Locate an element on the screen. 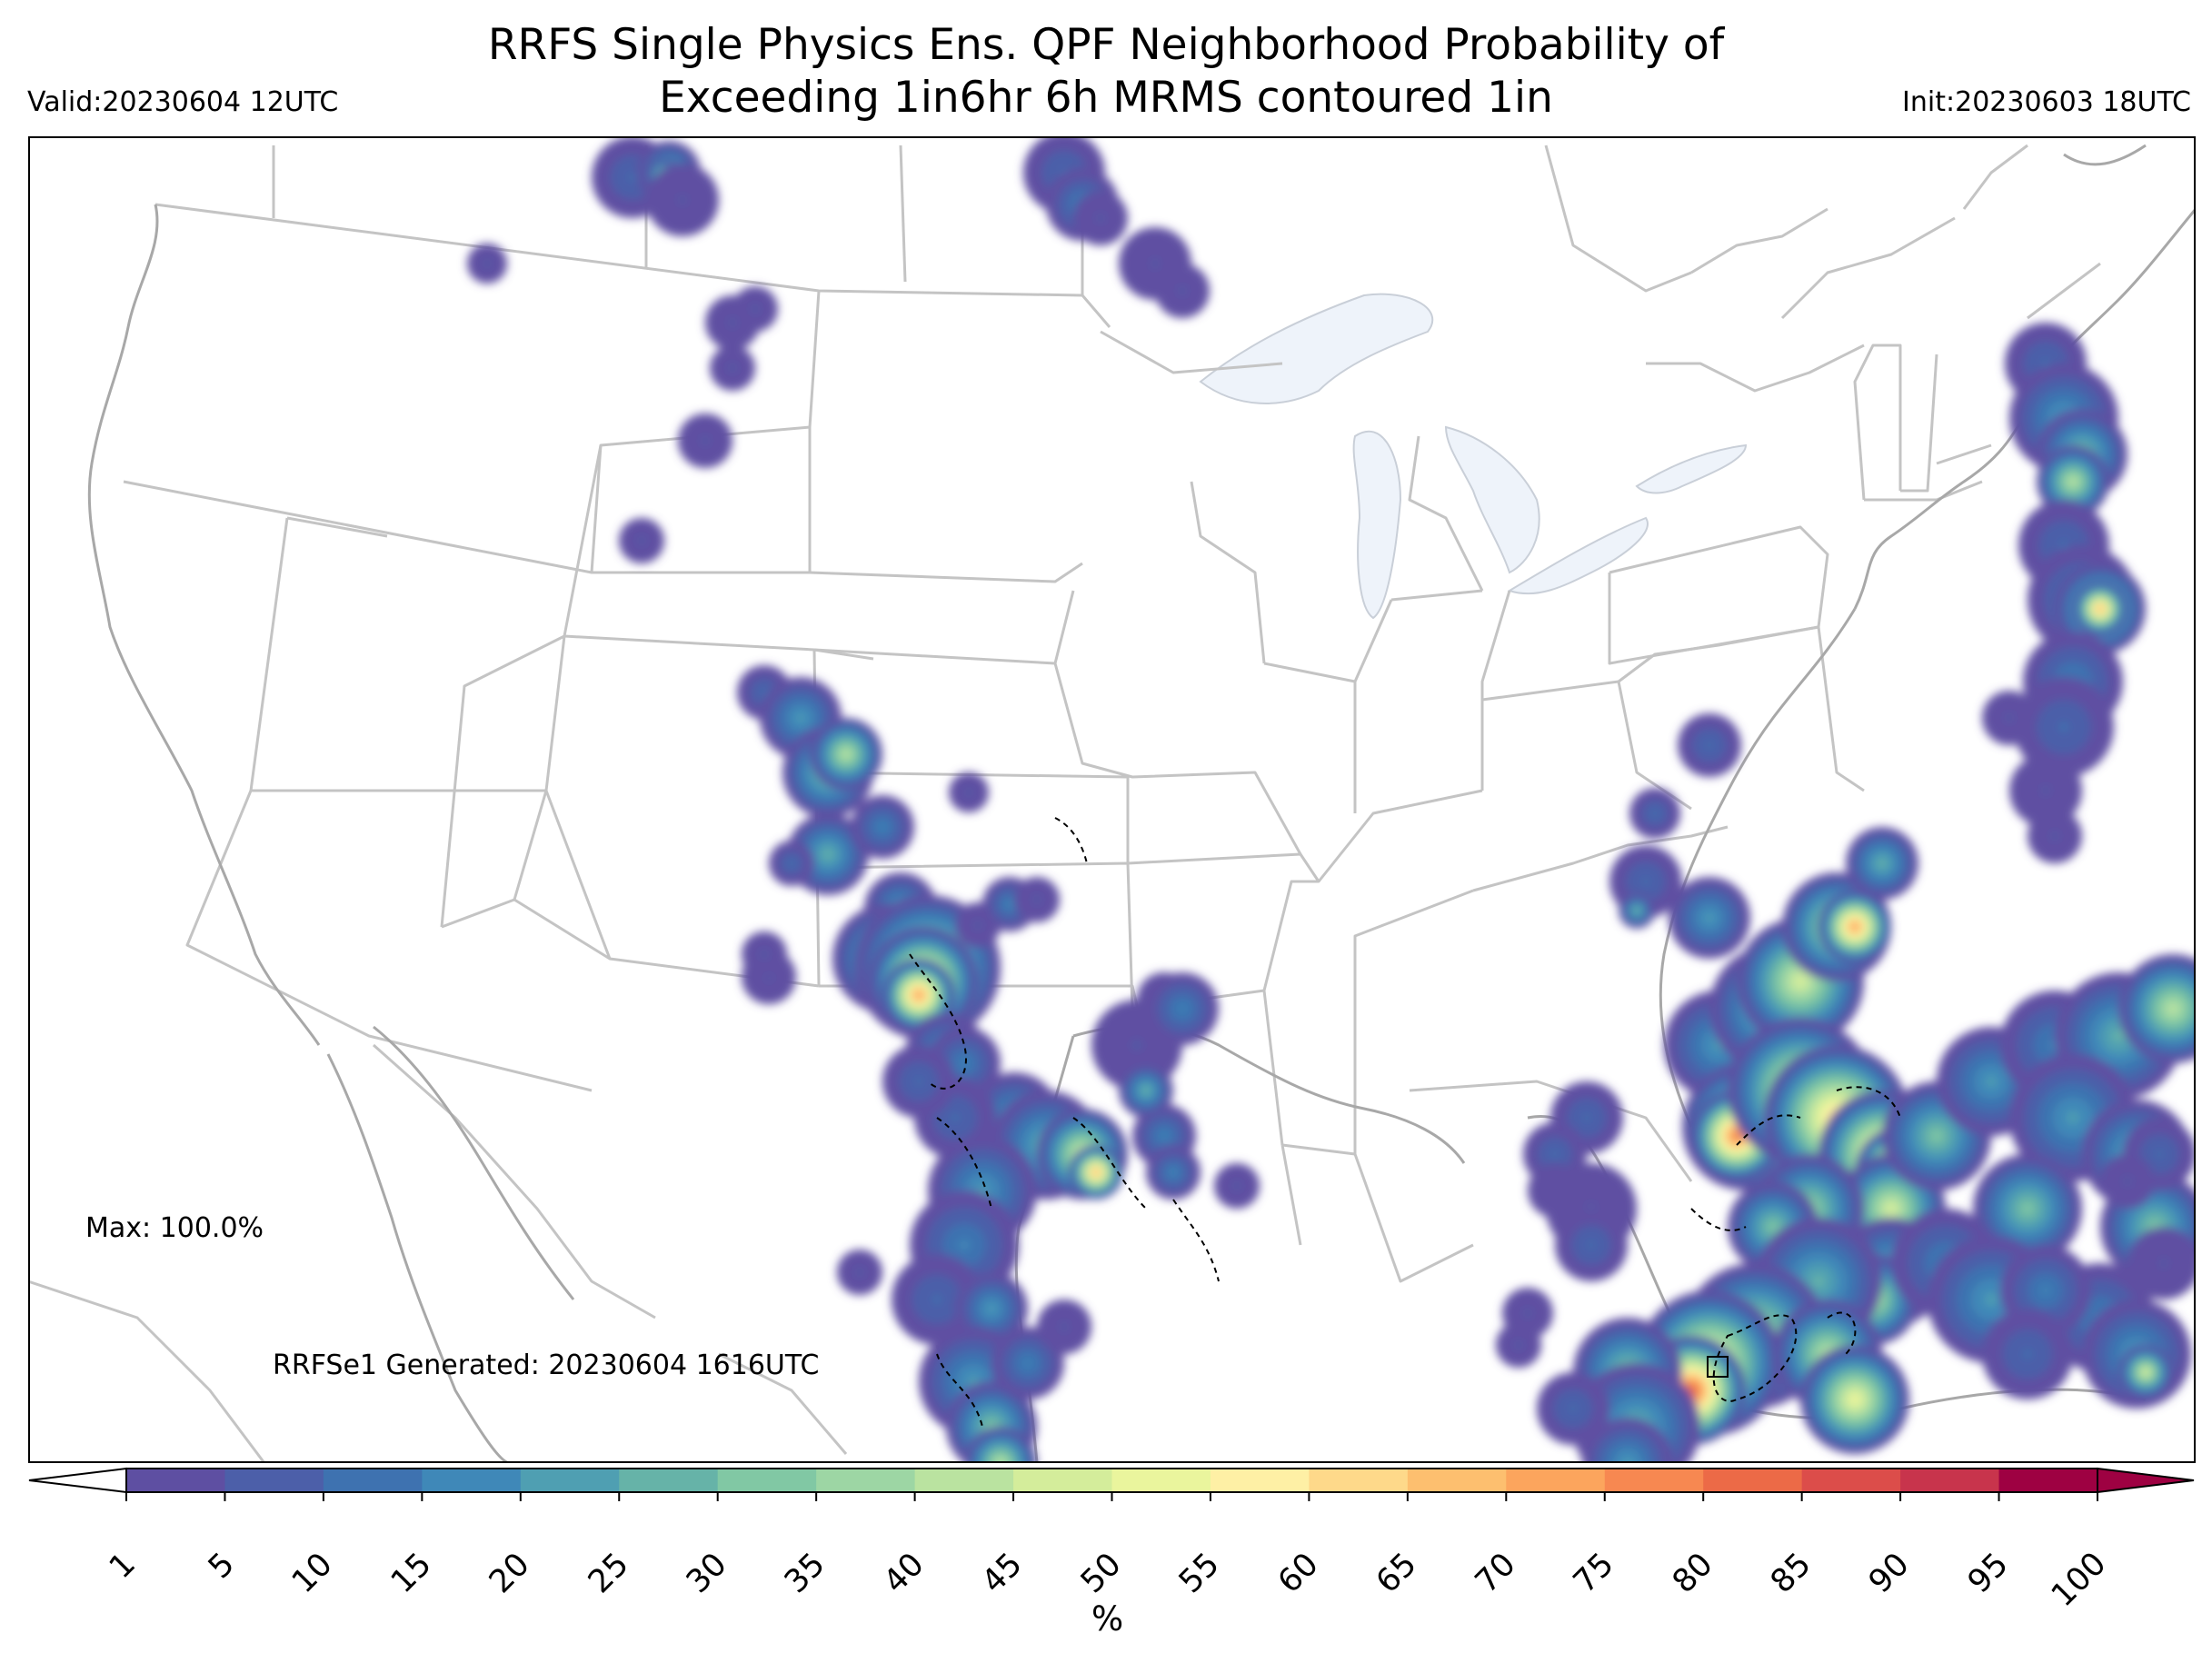  colorbar-tick-label: 85 is located at coordinates (1790, 1573).